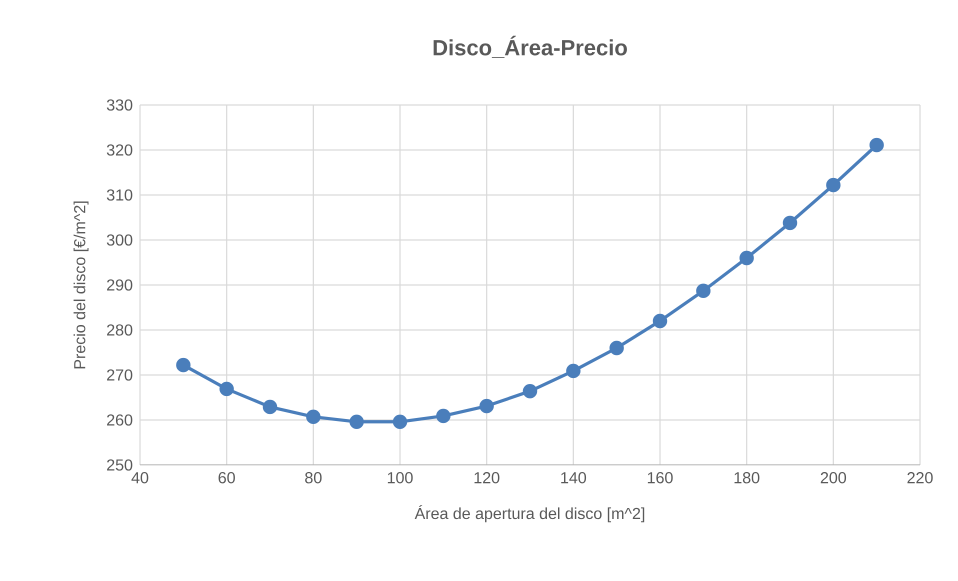  Describe the element at coordinates (573, 478) in the screenshot. I see `x-tick-label: 140` at that location.